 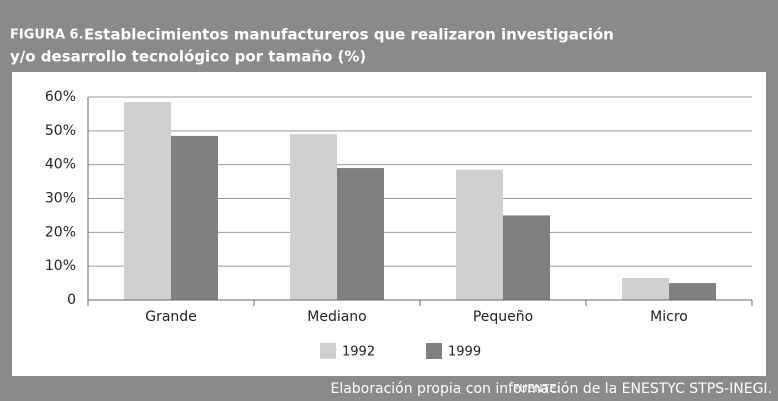 What do you see at coordinates (60, 131) in the screenshot?
I see `y-tick-label: 50%` at bounding box center [60, 131].